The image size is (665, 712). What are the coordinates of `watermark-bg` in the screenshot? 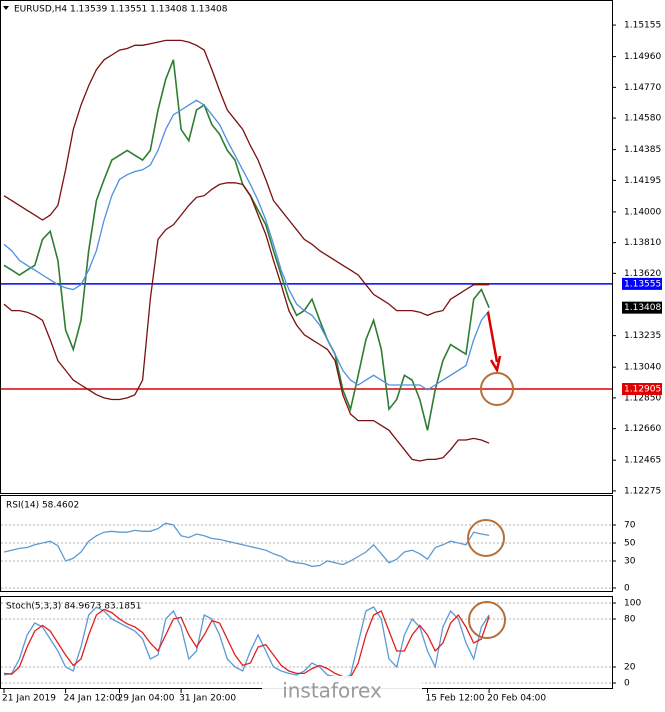 It's located at (342, 692).